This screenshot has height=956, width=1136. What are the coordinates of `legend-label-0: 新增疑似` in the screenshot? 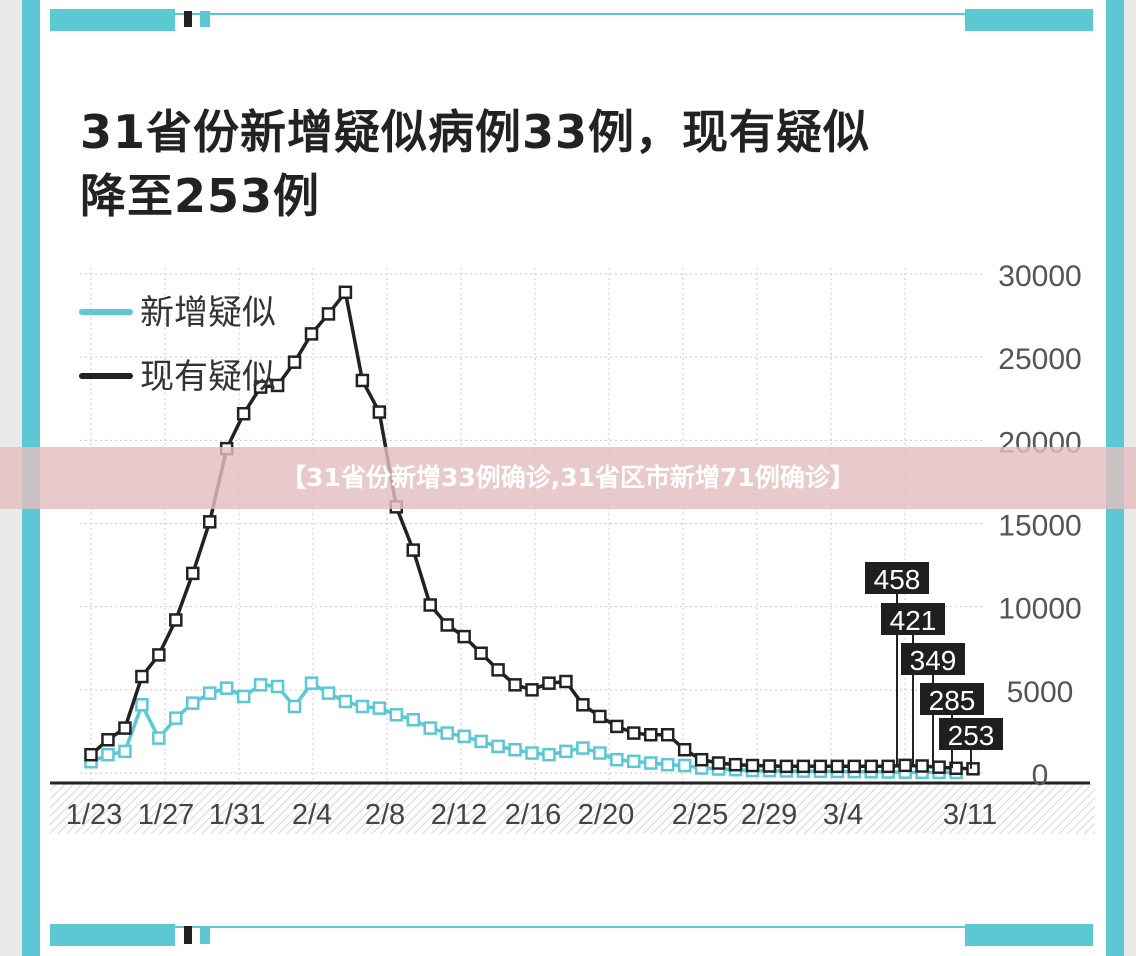 It's located at (208, 313).